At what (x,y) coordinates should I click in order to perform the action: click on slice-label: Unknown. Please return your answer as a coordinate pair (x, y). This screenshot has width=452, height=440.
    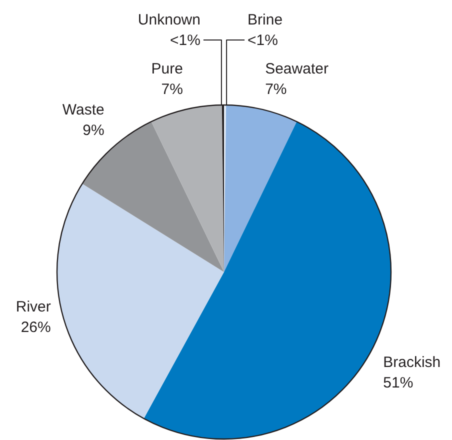
    Looking at the image, I should click on (169, 20).